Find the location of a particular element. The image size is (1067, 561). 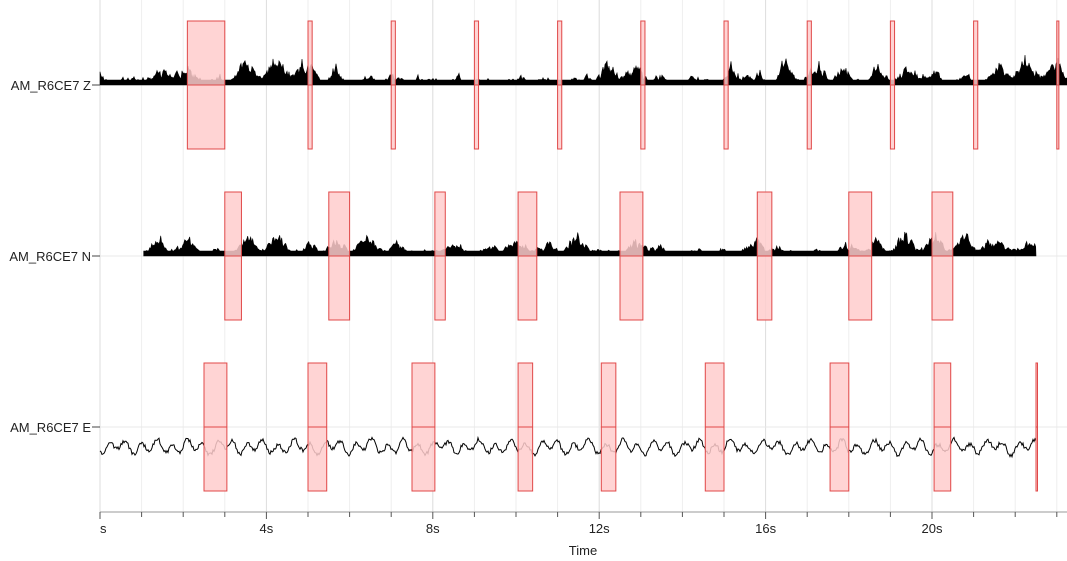

channel-label: AM_R6CE7 Z is located at coordinates (51, 85).